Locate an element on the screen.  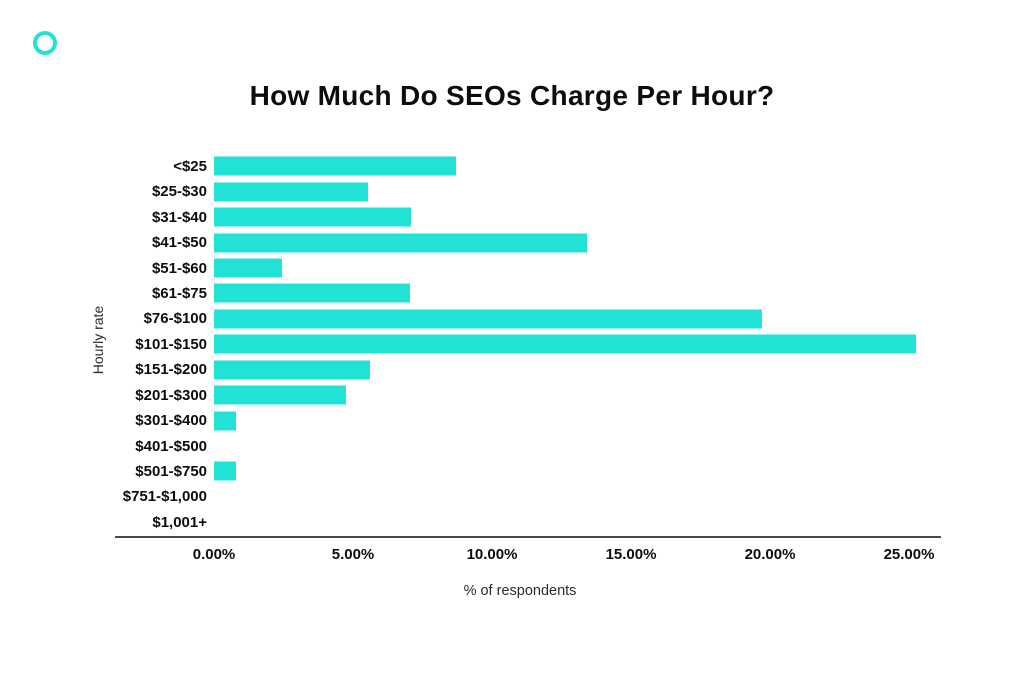
category-label: $751-$1,000 is located at coordinates (164, 497).